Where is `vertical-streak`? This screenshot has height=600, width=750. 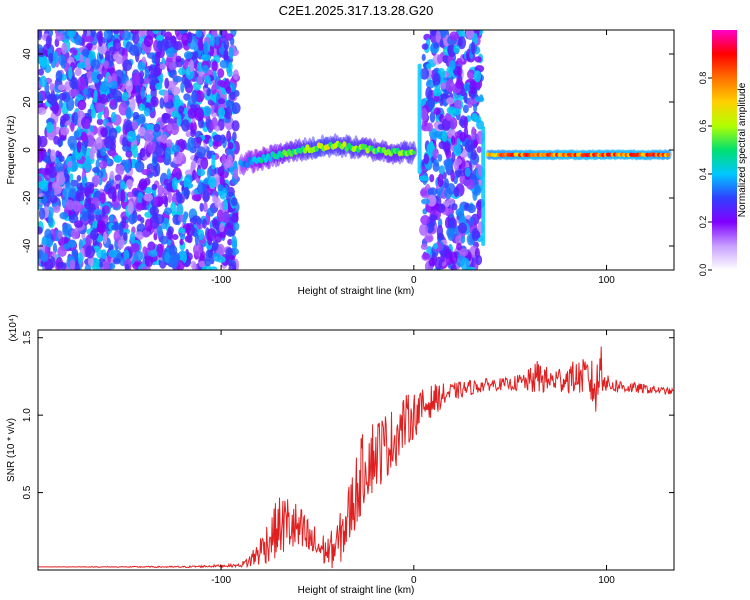
vertical-streak is located at coordinates (483, 186).